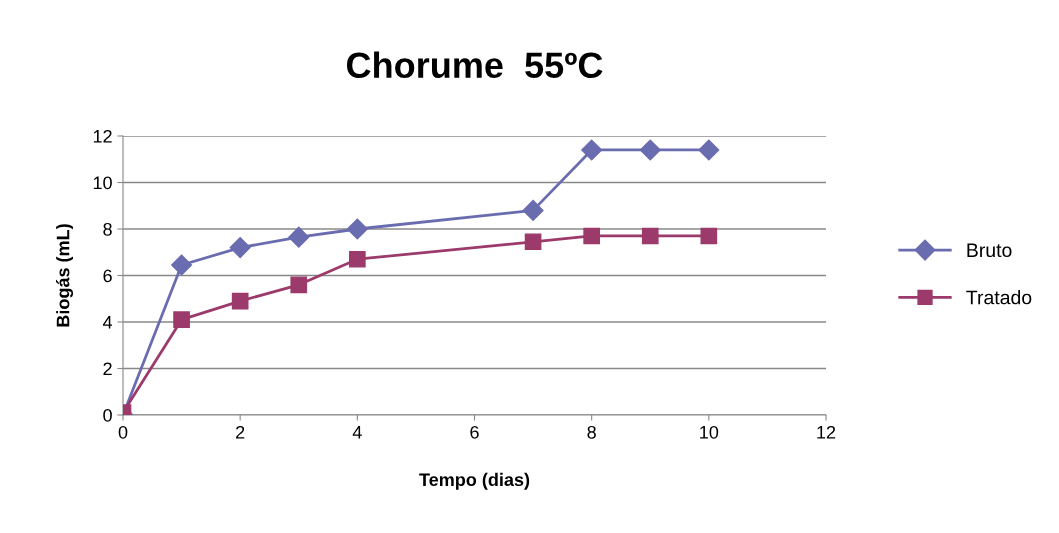  I want to click on y-tick-label: 8, so click(107, 229).